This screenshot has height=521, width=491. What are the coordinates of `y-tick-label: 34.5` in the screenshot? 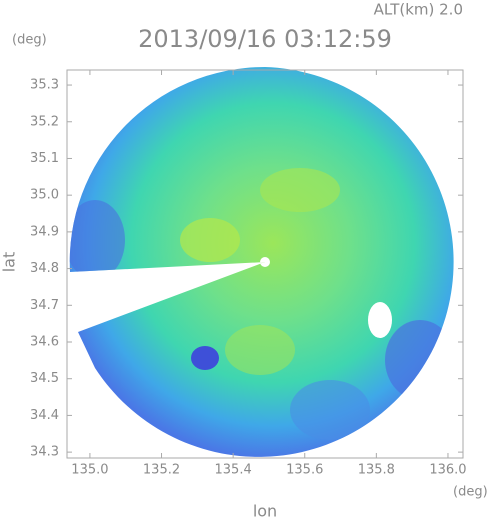 It's located at (44, 378).